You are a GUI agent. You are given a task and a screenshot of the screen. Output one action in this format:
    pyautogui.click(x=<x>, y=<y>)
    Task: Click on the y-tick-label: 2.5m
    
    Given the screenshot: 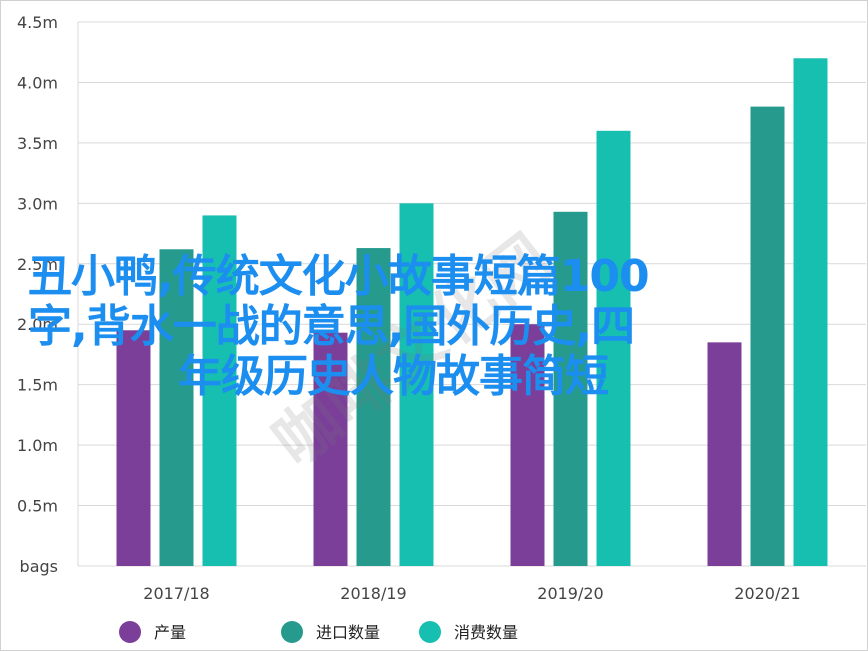 What is the action you would take?
    pyautogui.click(x=37, y=264)
    